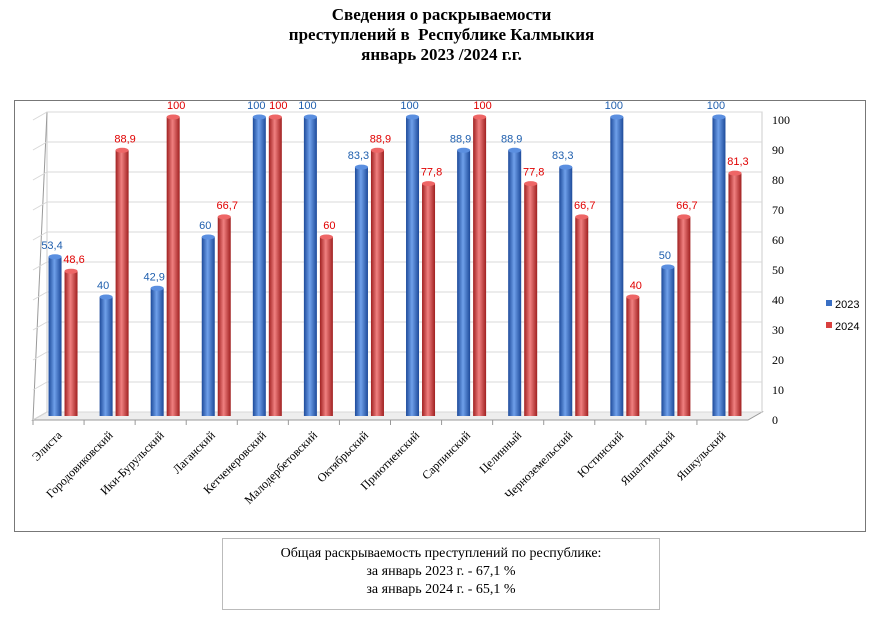 Image resolution: width=883 pixels, height=620 pixels. Describe the element at coordinates (194, 452) in the screenshot. I see `x-tick-label: Лаганский` at that location.